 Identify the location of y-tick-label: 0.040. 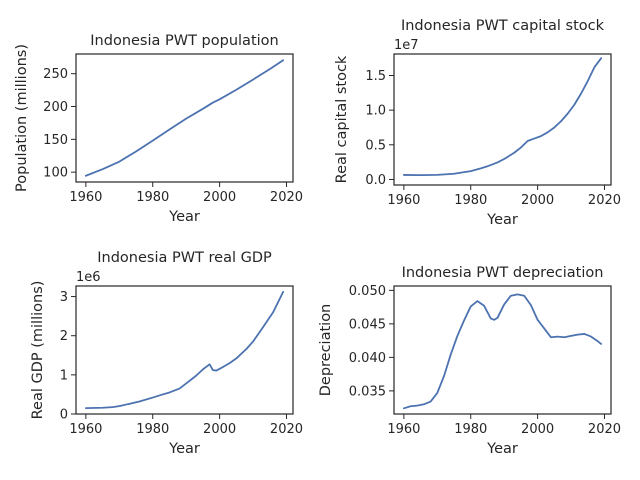
(367, 358).